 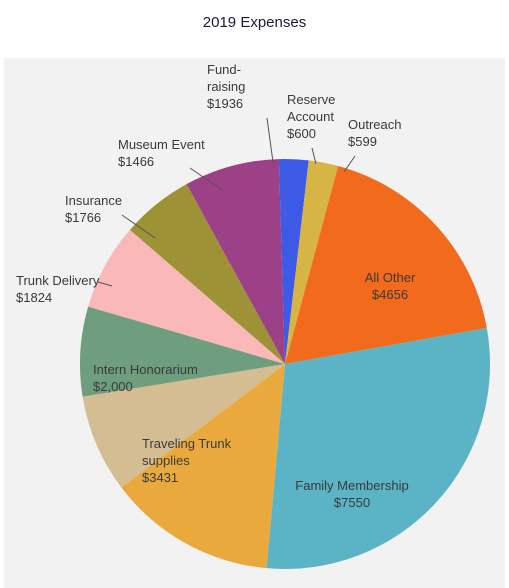 I want to click on pie-slice-fund-raising, so click(x=235, y=261).